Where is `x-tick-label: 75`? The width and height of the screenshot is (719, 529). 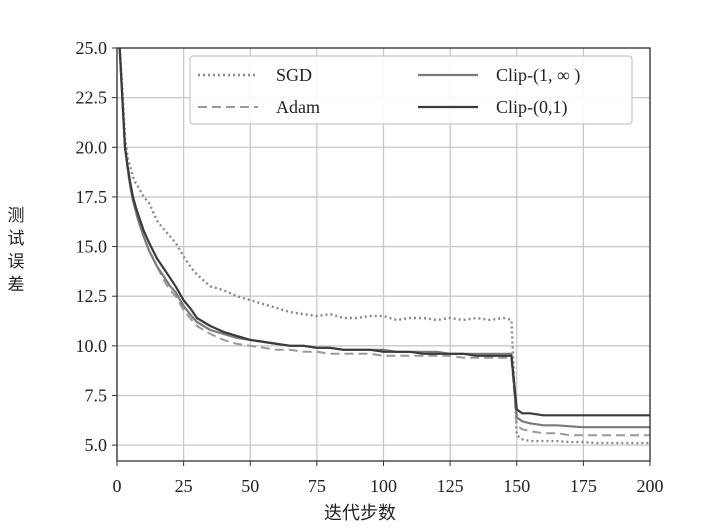 x-tick-label: 75 is located at coordinates (317, 486).